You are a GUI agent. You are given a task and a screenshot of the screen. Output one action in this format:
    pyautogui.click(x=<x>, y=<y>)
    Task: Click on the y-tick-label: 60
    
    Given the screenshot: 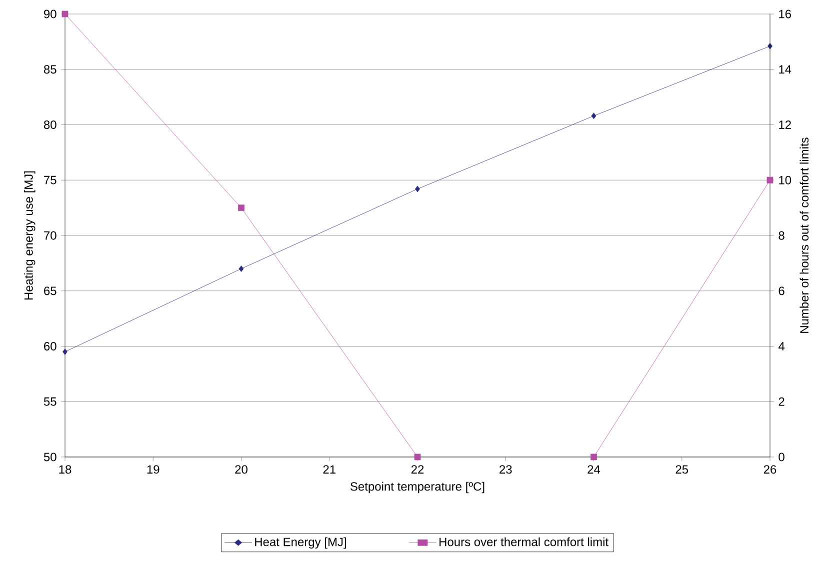 What is the action you would take?
    pyautogui.click(x=50, y=346)
    